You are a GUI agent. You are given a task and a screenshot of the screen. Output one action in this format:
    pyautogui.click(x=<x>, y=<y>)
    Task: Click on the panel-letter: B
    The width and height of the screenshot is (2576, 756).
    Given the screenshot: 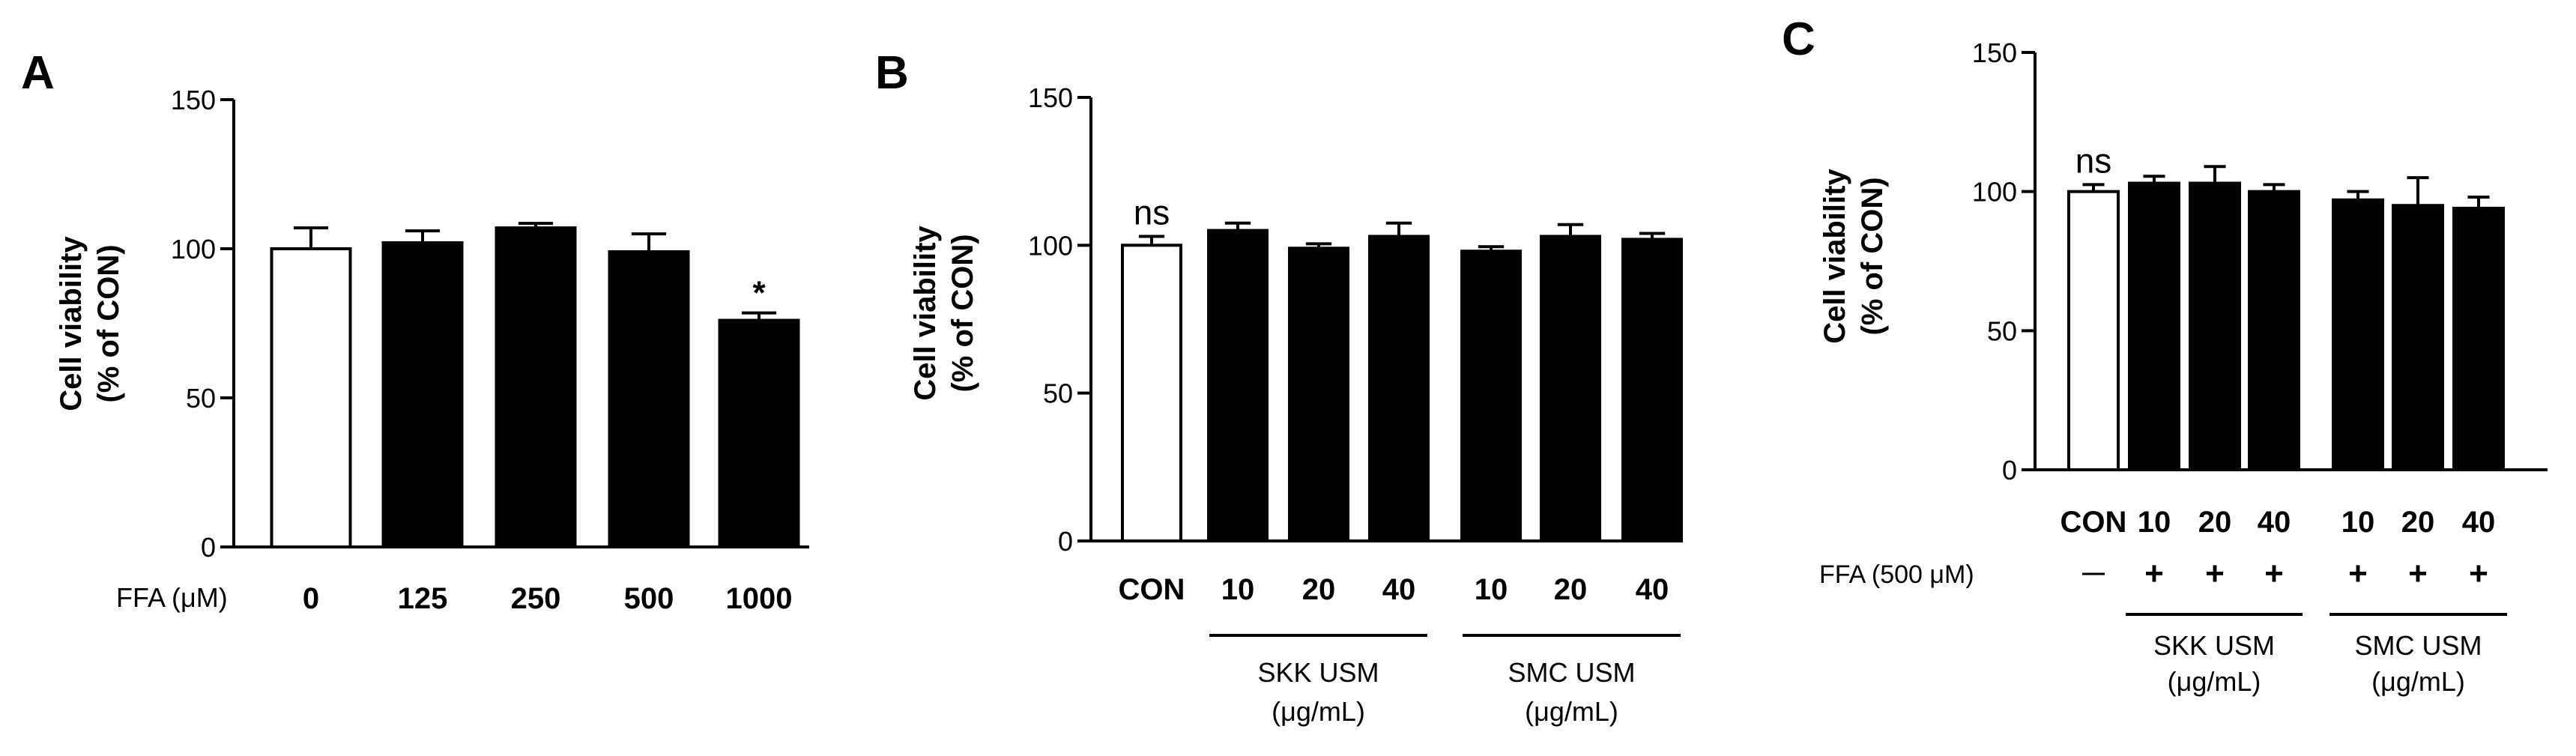 What is the action you would take?
    pyautogui.click(x=892, y=73)
    